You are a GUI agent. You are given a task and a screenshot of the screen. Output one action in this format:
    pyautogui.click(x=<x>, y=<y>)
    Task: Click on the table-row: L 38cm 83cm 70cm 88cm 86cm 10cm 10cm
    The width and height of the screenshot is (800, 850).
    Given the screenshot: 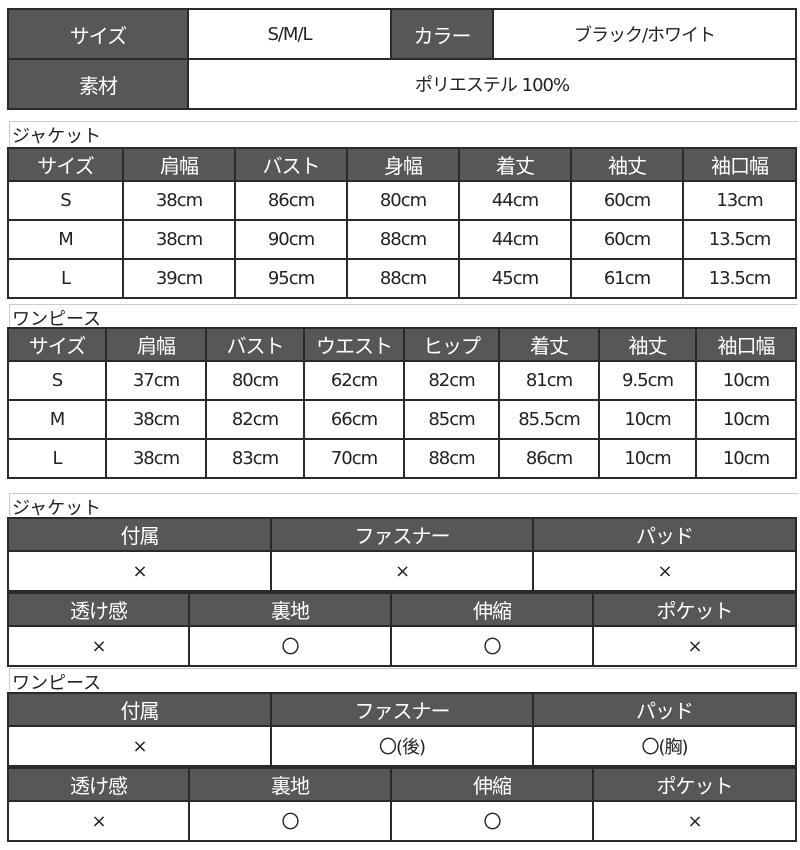 What is the action you would take?
    pyautogui.click(x=402, y=458)
    